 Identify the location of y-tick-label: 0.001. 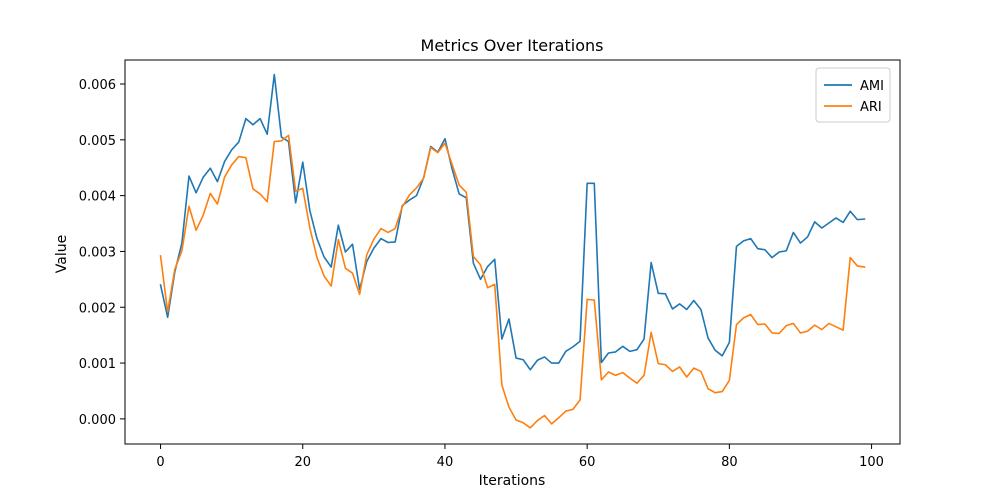
(97, 364).